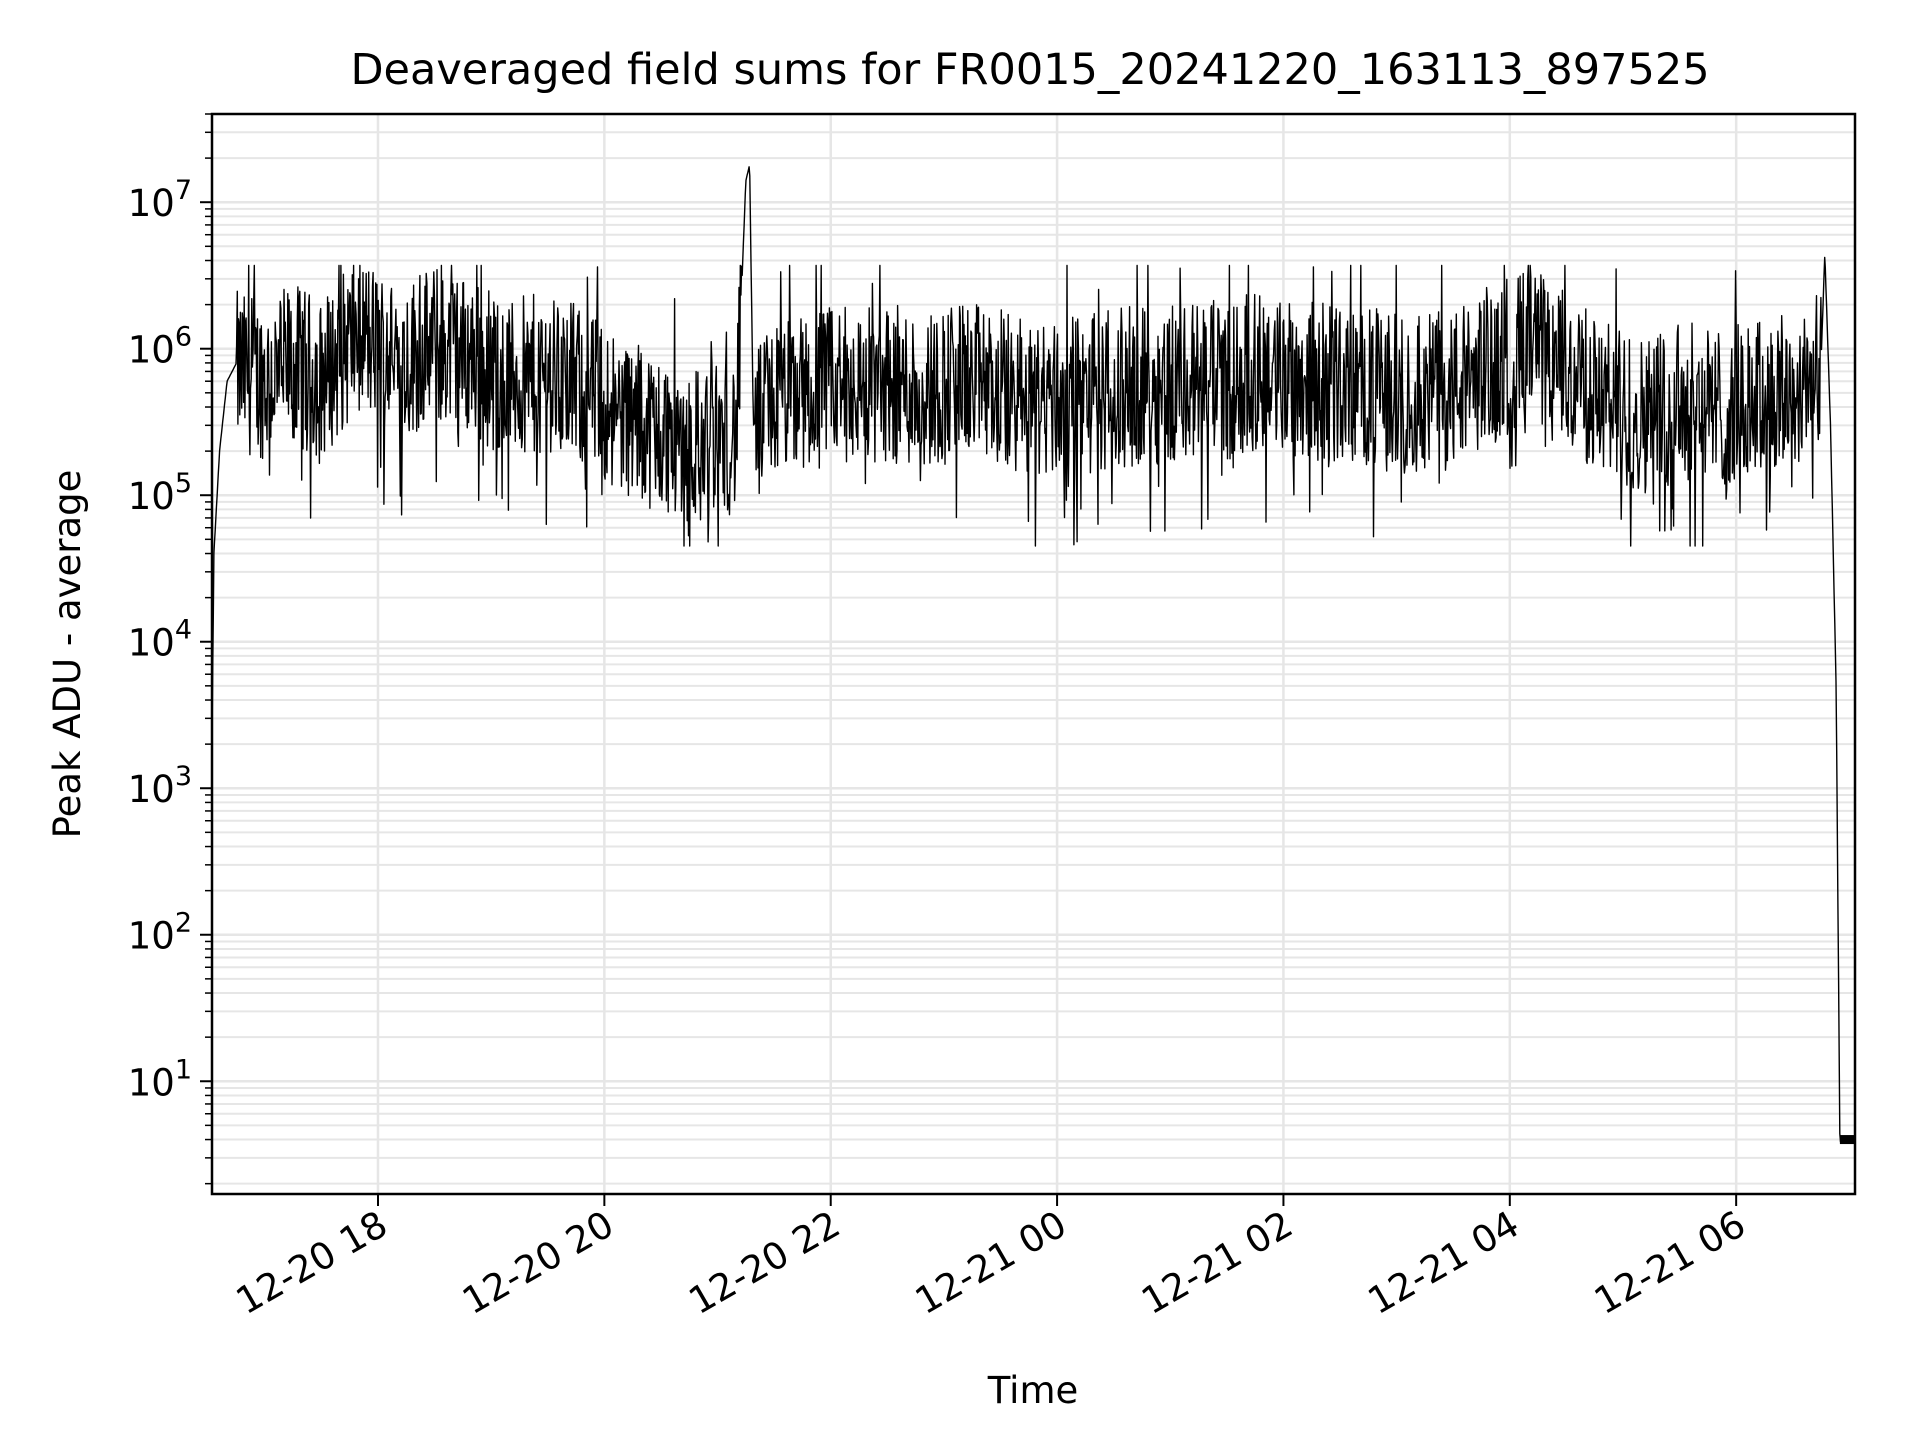 This screenshot has width=1920, height=1440. What do you see at coordinates (1033, 1390) in the screenshot?
I see `x-axis-label: Time` at bounding box center [1033, 1390].